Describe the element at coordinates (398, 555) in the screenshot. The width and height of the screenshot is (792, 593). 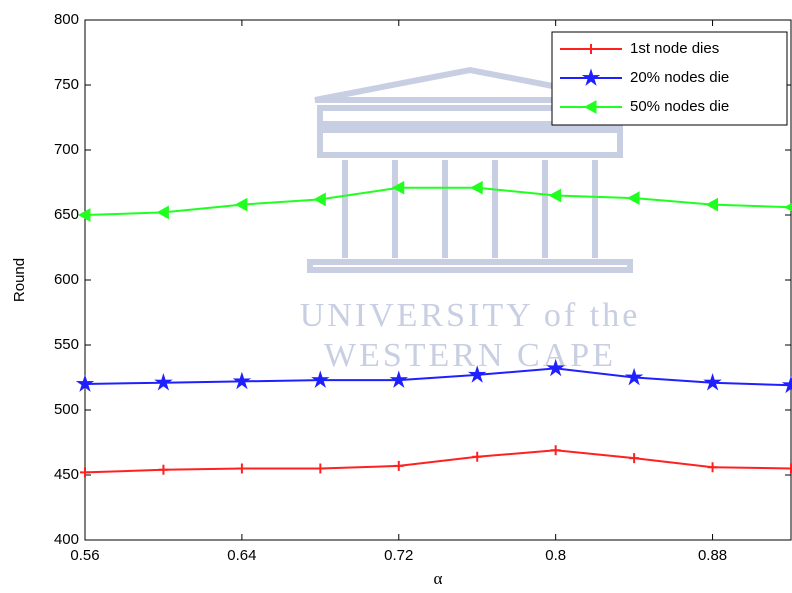
I see `x-tick-label: 0.72` at that location.